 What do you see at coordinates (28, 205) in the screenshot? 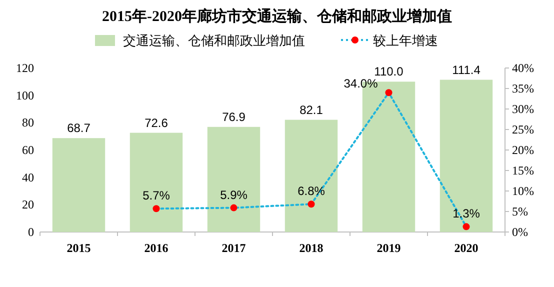
I see `y-tick-label: 20` at bounding box center [28, 205].